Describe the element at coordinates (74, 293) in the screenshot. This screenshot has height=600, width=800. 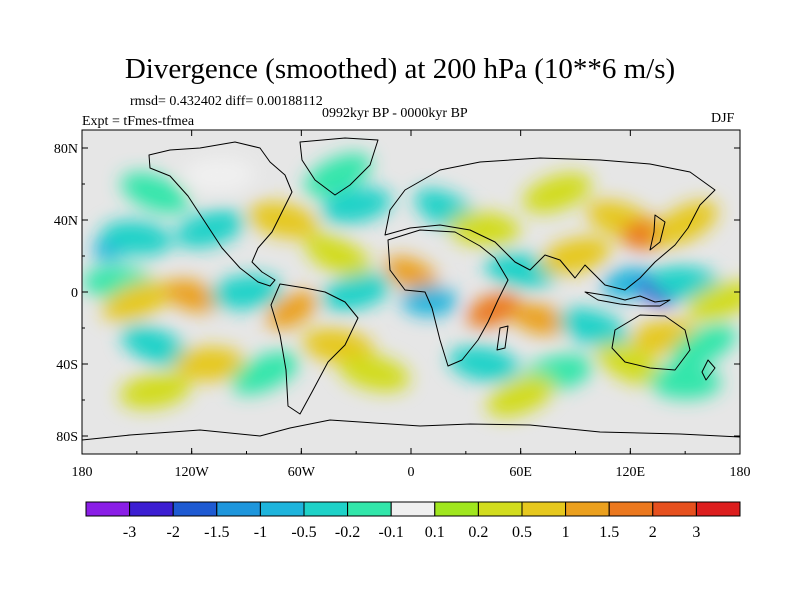
I see `lat-tick-label: 0` at that location.